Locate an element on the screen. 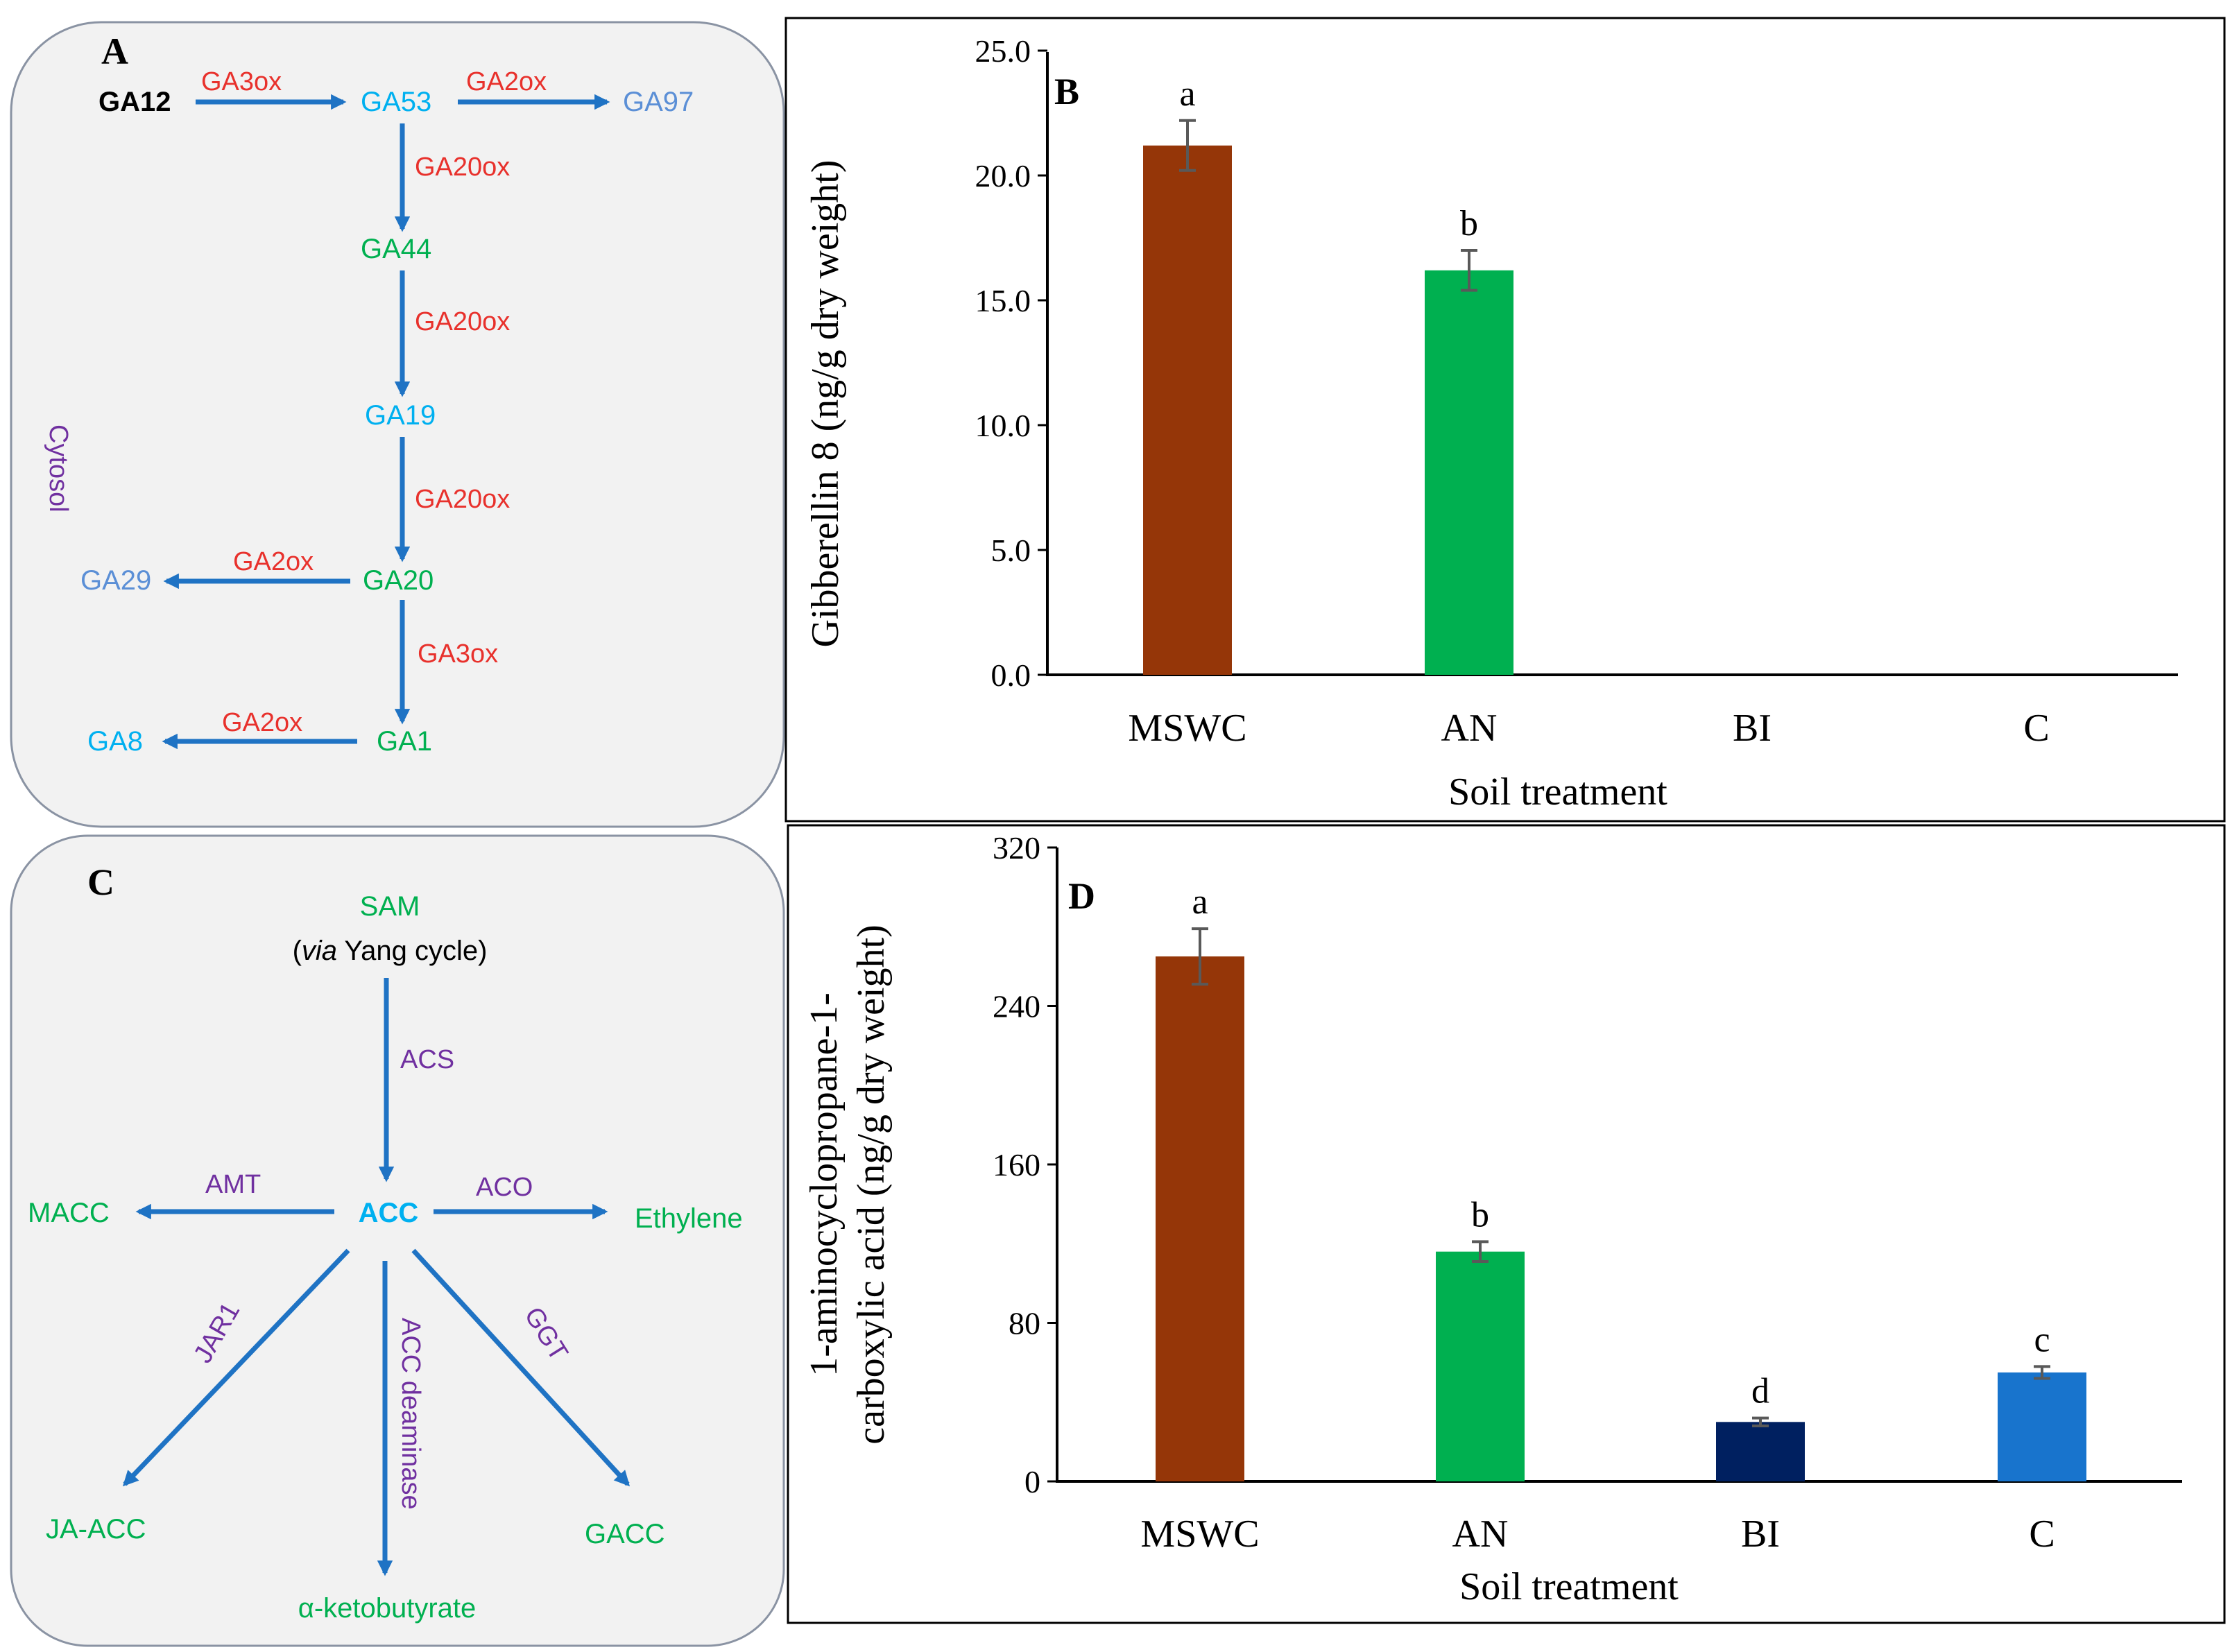 This screenshot has width=2230, height=1652. bar-c is located at coordinates (2042, 1426).